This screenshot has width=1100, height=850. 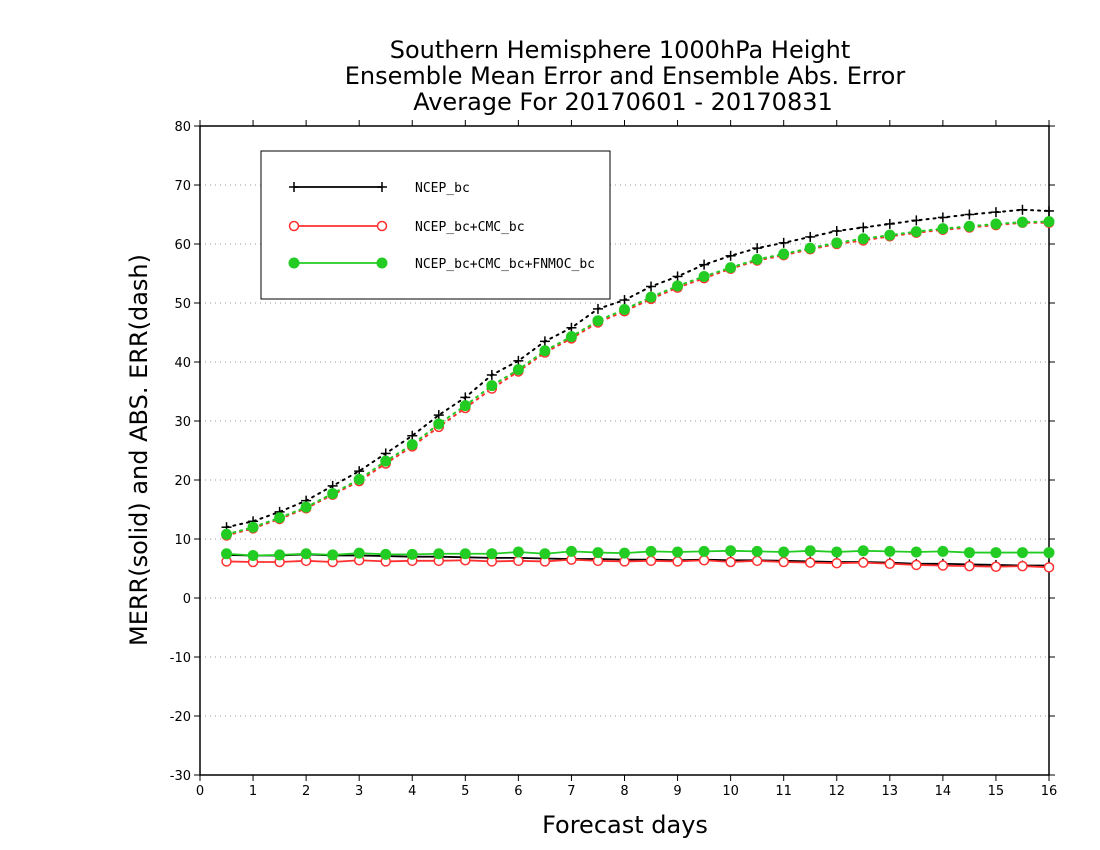 I want to click on y-tick-label: -30, so click(x=180, y=776).